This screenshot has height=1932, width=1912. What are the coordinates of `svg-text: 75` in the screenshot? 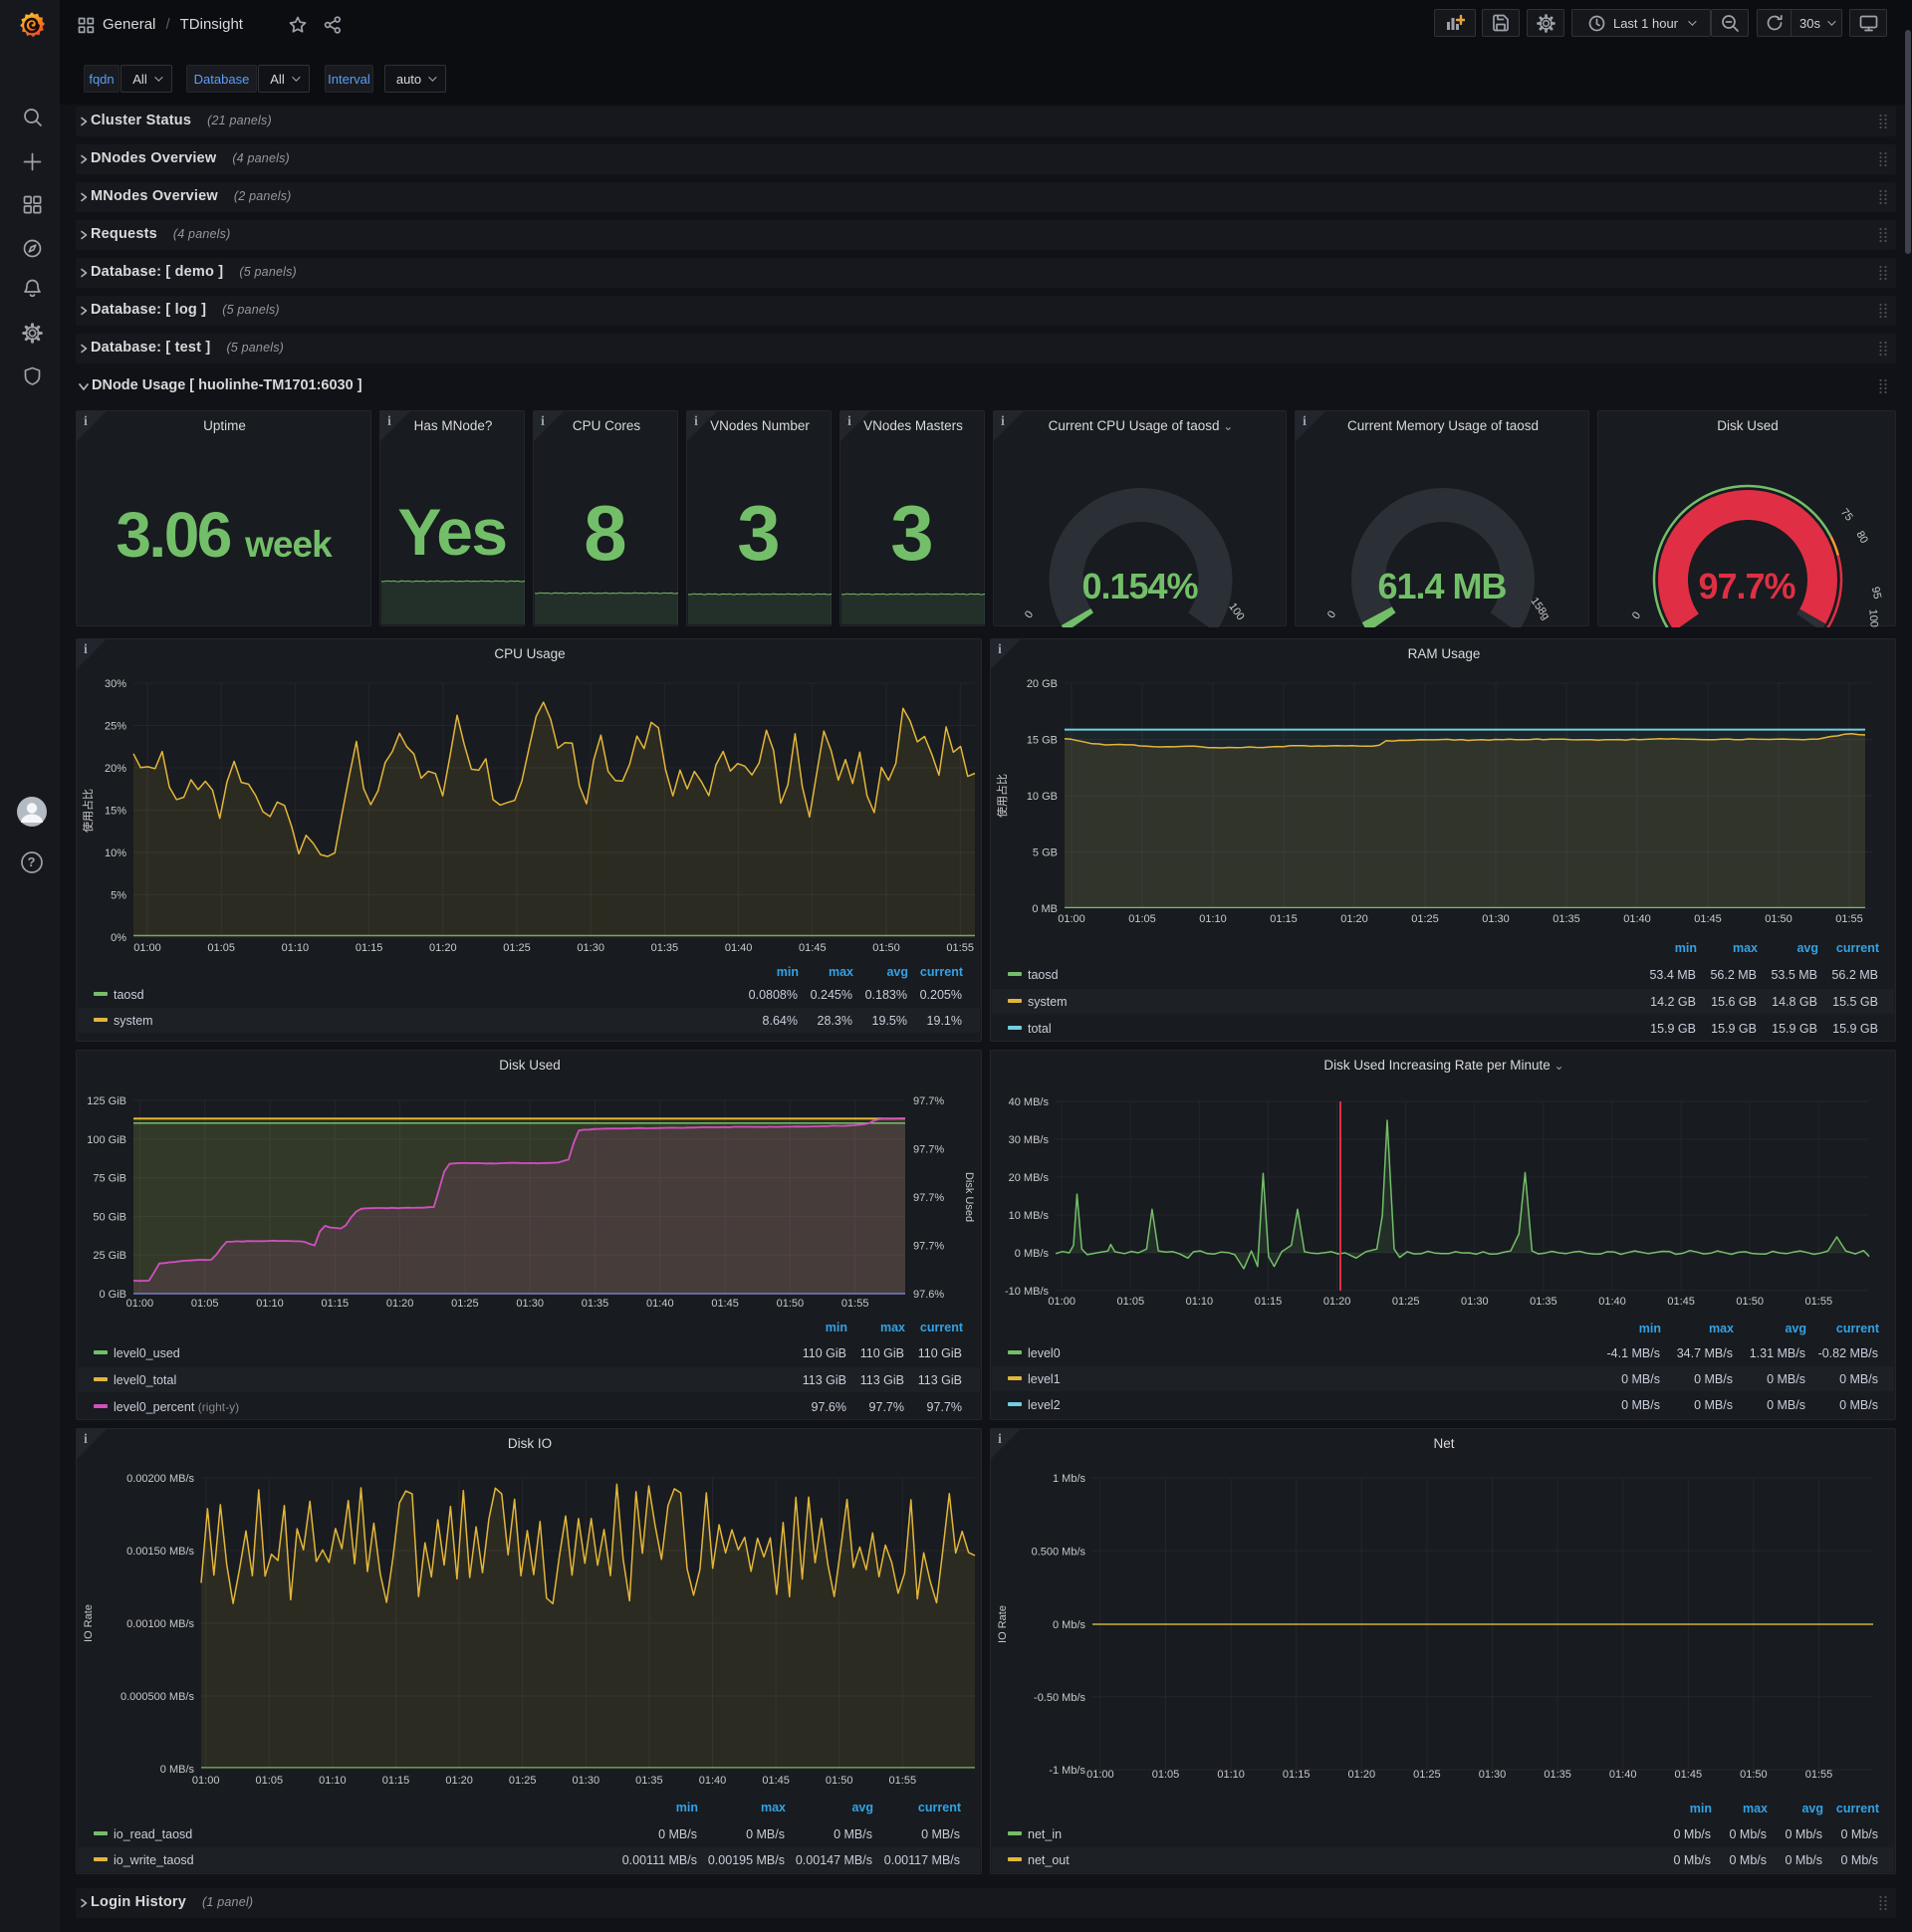 It's located at (1846, 516).